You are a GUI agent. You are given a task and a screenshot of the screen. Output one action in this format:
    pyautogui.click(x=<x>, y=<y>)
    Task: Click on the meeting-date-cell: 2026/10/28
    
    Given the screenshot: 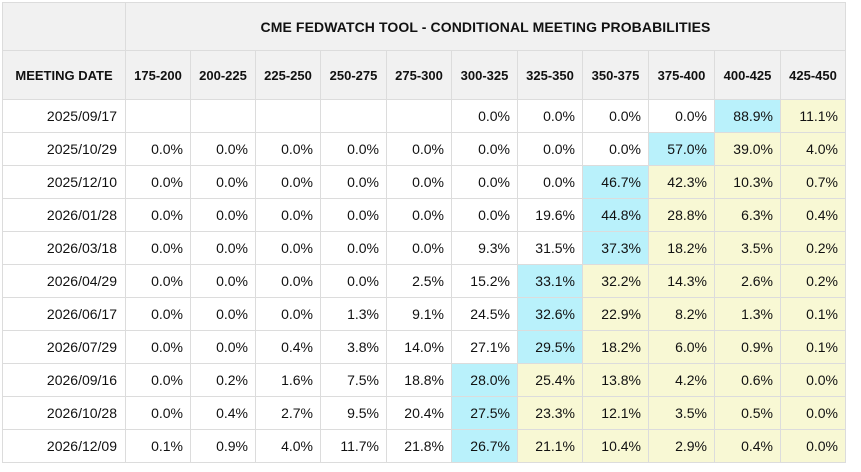 What is the action you would take?
    pyautogui.click(x=64, y=413)
    